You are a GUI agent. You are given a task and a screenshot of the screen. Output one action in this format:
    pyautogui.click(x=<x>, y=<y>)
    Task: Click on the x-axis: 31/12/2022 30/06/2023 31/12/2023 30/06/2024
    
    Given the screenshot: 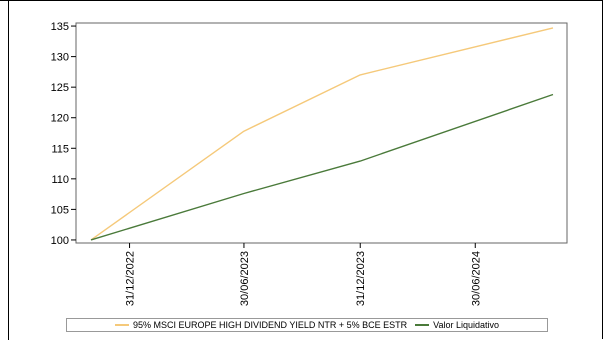 What is the action you would take?
    pyautogui.click(x=303, y=274)
    